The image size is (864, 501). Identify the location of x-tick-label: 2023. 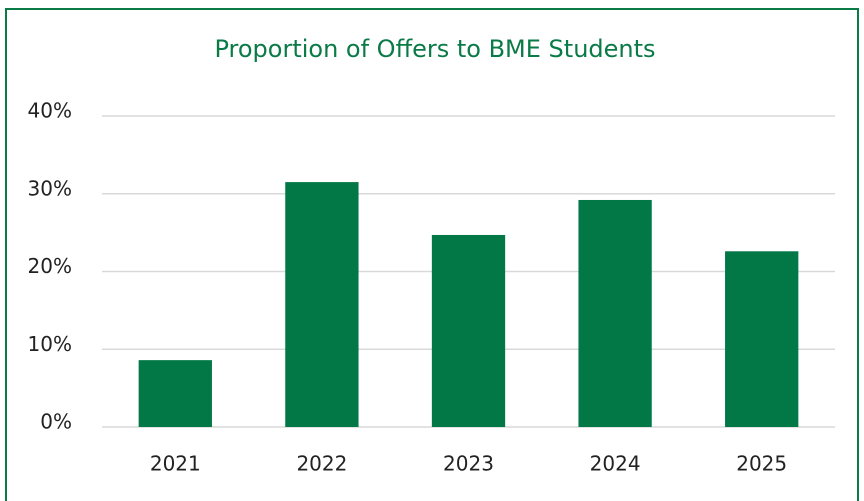
(468, 464).